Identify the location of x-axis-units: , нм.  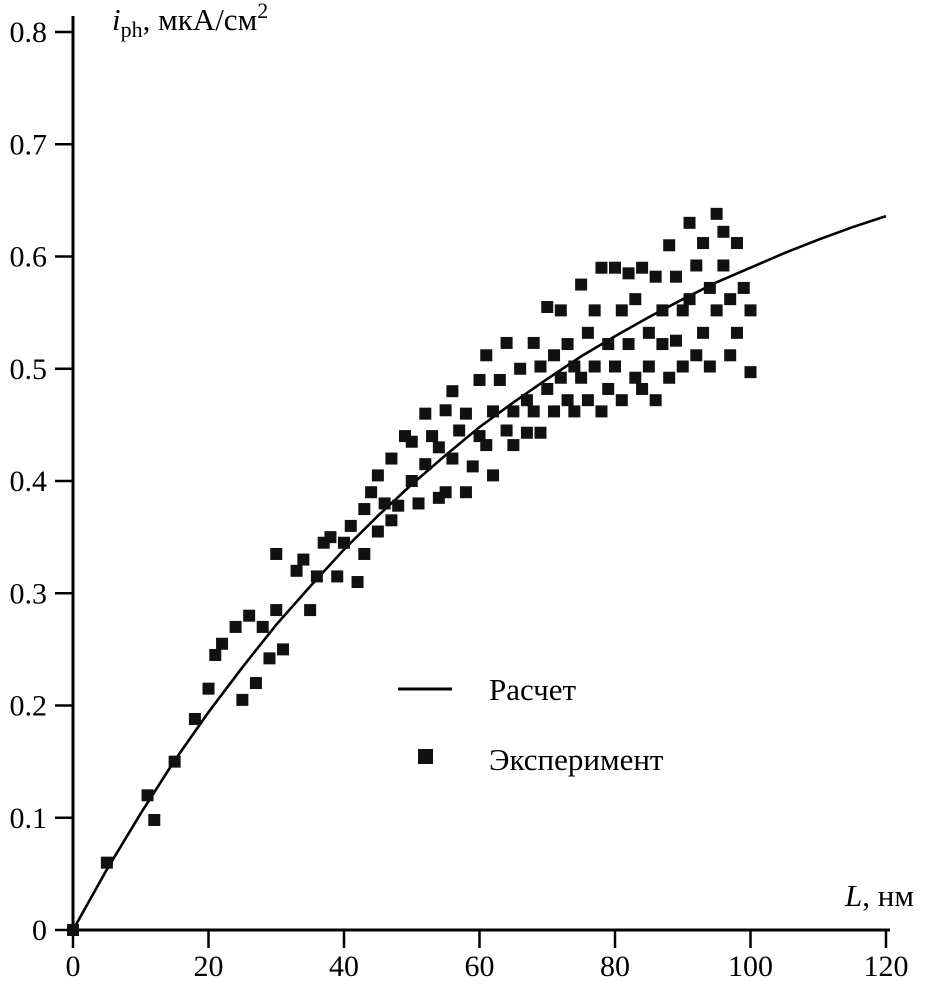
(888, 895).